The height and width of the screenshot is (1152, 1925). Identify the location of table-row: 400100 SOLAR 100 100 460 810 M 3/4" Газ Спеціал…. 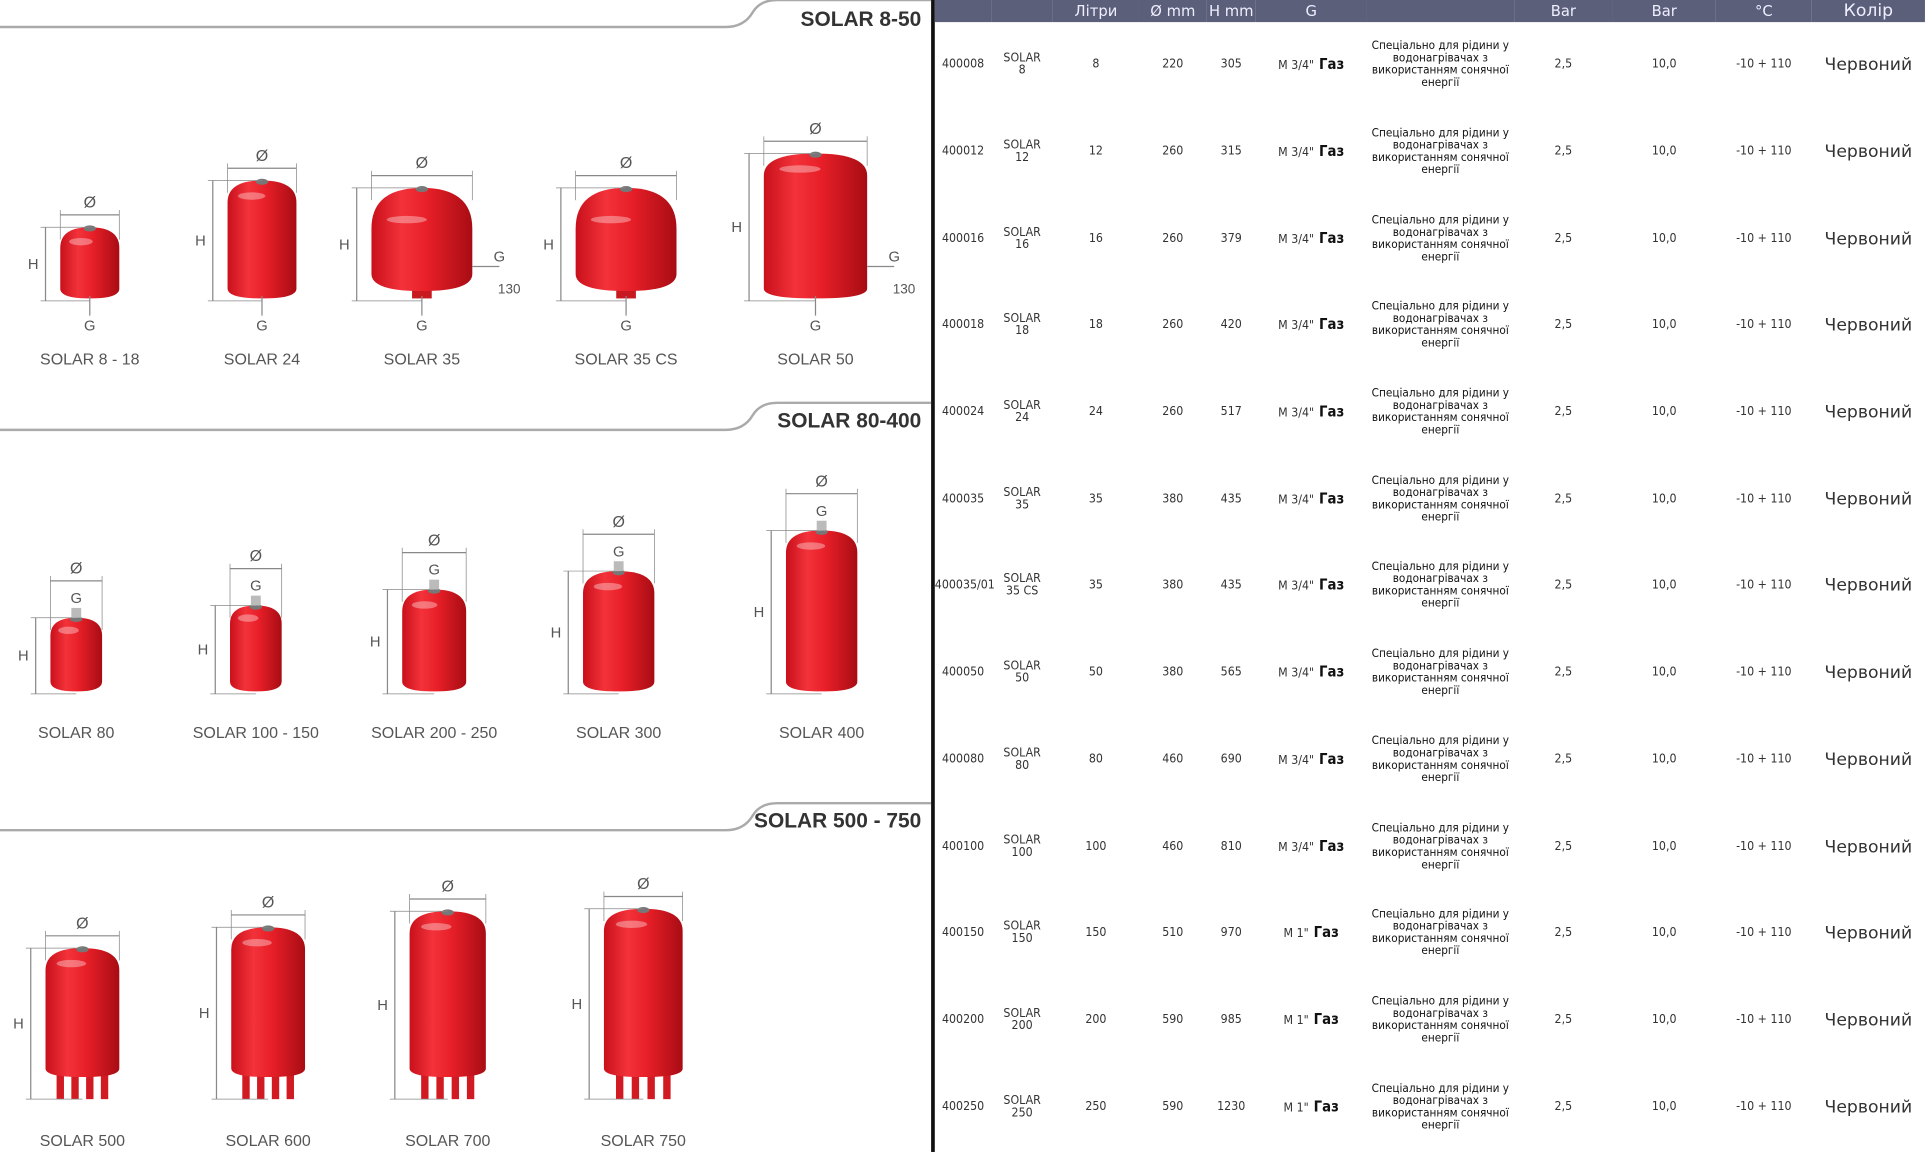
(1430, 846).